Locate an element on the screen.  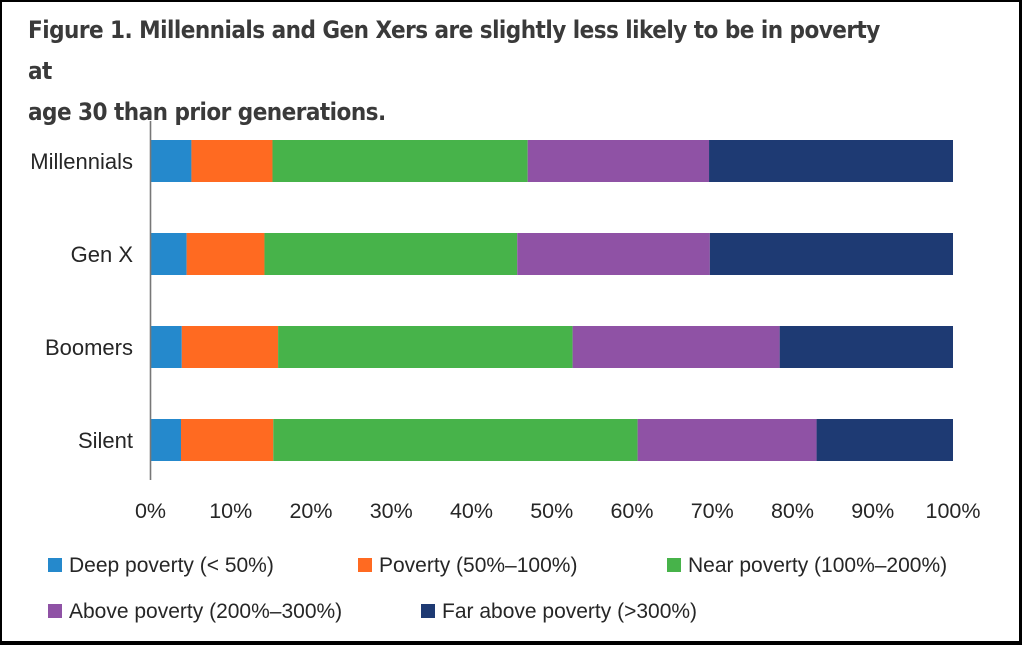
legend-item-5: Far above poverty (>300%) is located at coordinates (559, 611).